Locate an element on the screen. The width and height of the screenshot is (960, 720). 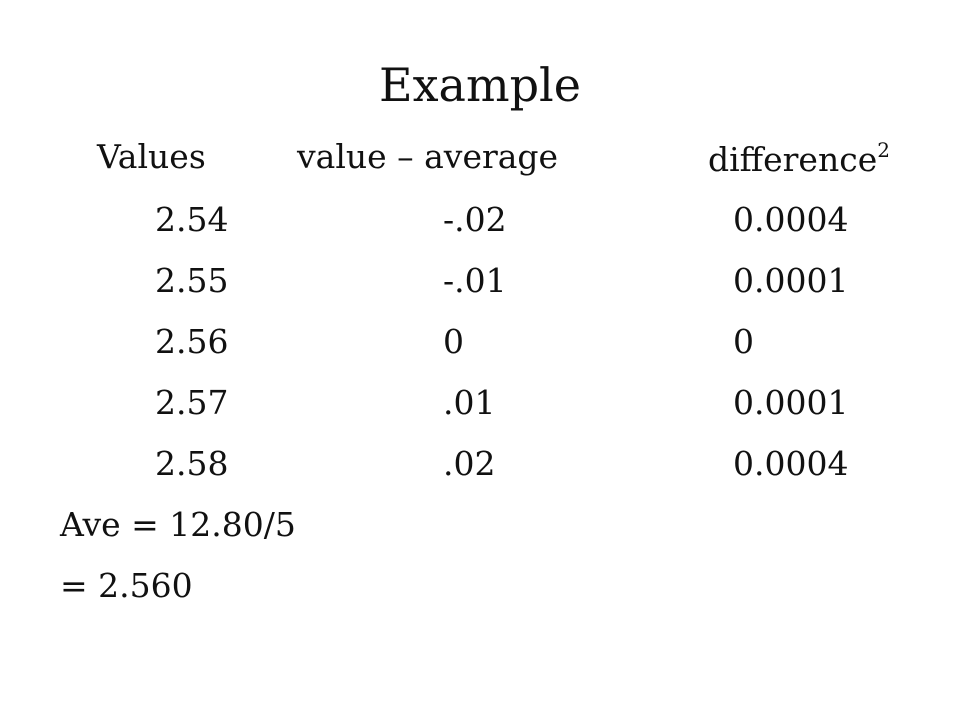
slide-title: Example is located at coordinates (480, 85).